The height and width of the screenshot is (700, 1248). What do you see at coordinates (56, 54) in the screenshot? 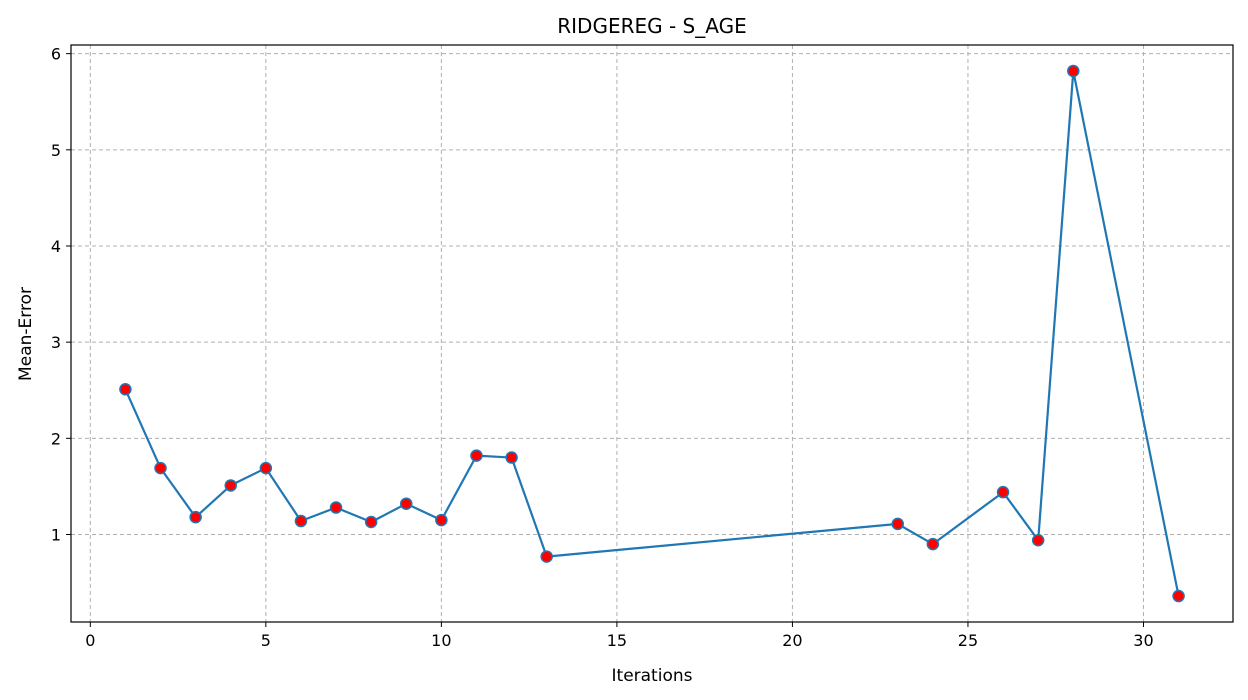
I see `y-tick-label: 6` at bounding box center [56, 54].